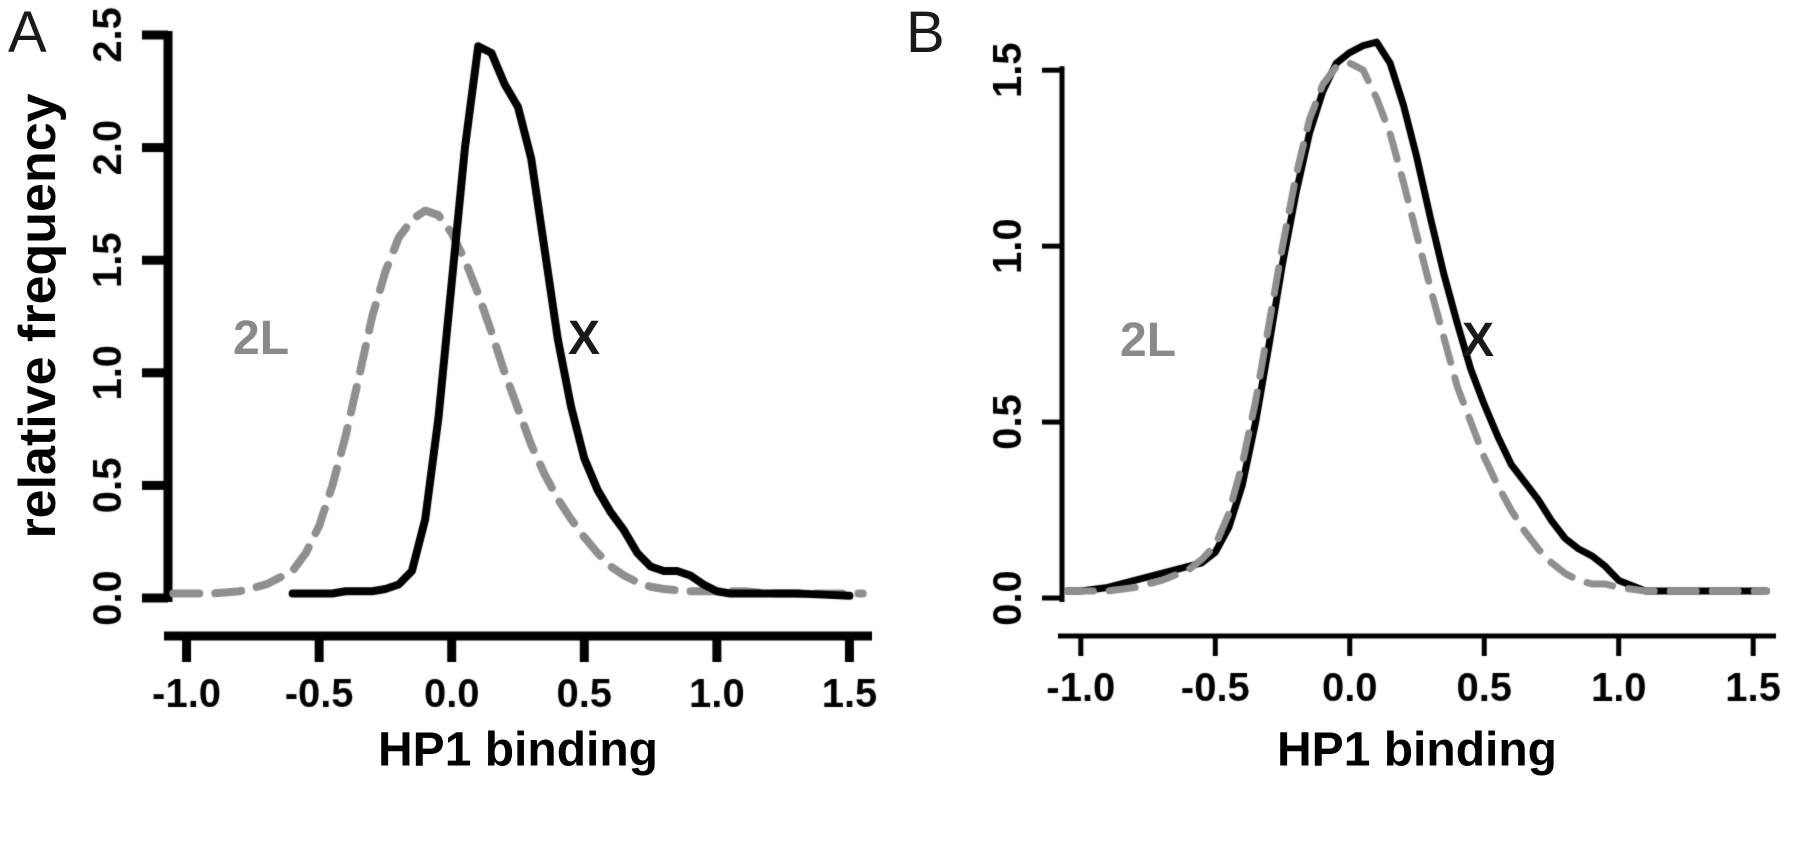 The width and height of the screenshot is (1800, 862). I want to click on annotation-a-2l: 2L, so click(261, 338).